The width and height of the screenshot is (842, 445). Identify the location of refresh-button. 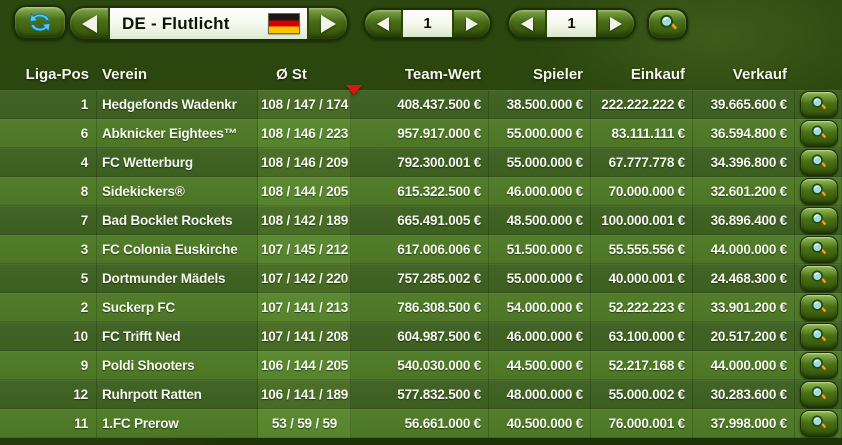
(40, 22).